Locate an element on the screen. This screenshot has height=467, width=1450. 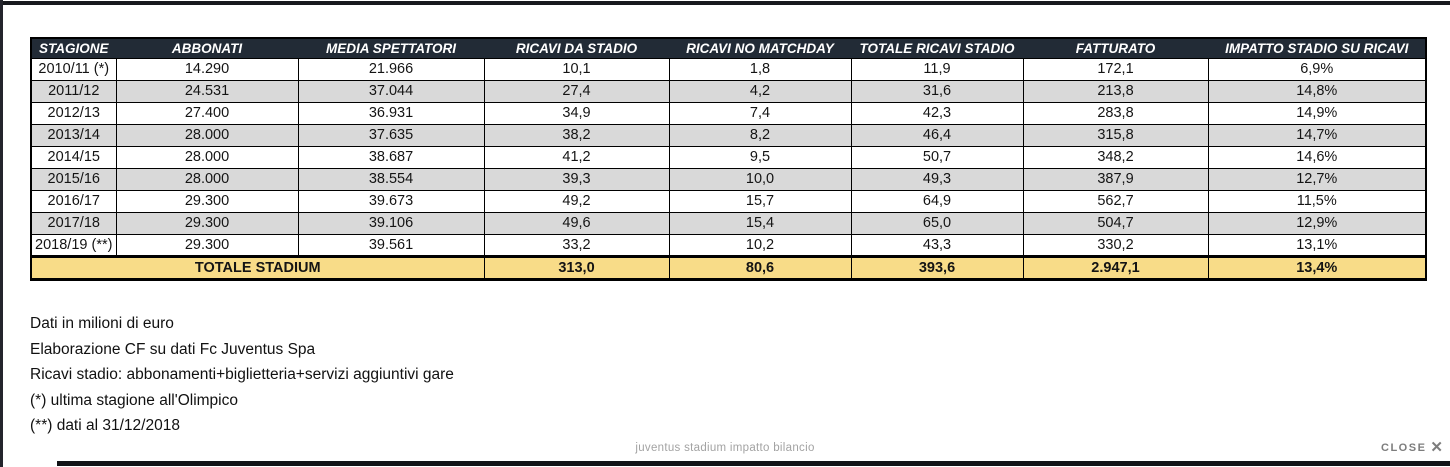
total-value-cell: 80,6 is located at coordinates (760, 267).